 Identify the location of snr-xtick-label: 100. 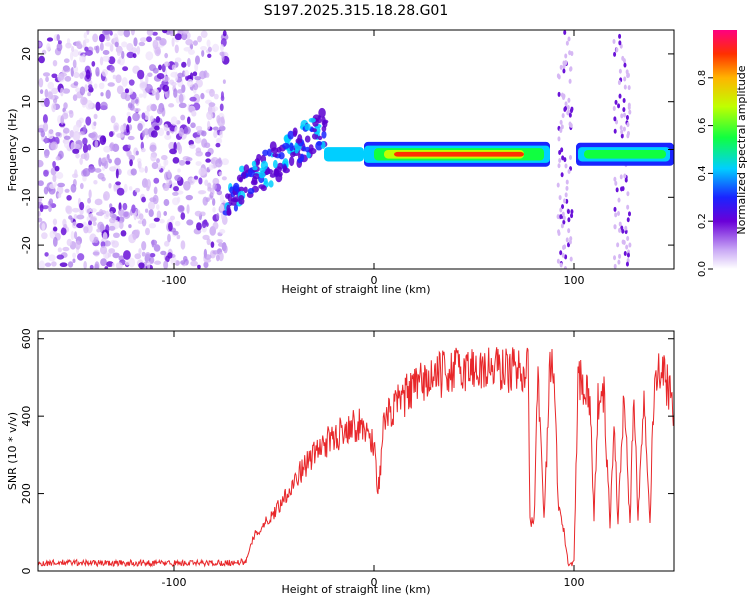
(574, 582).